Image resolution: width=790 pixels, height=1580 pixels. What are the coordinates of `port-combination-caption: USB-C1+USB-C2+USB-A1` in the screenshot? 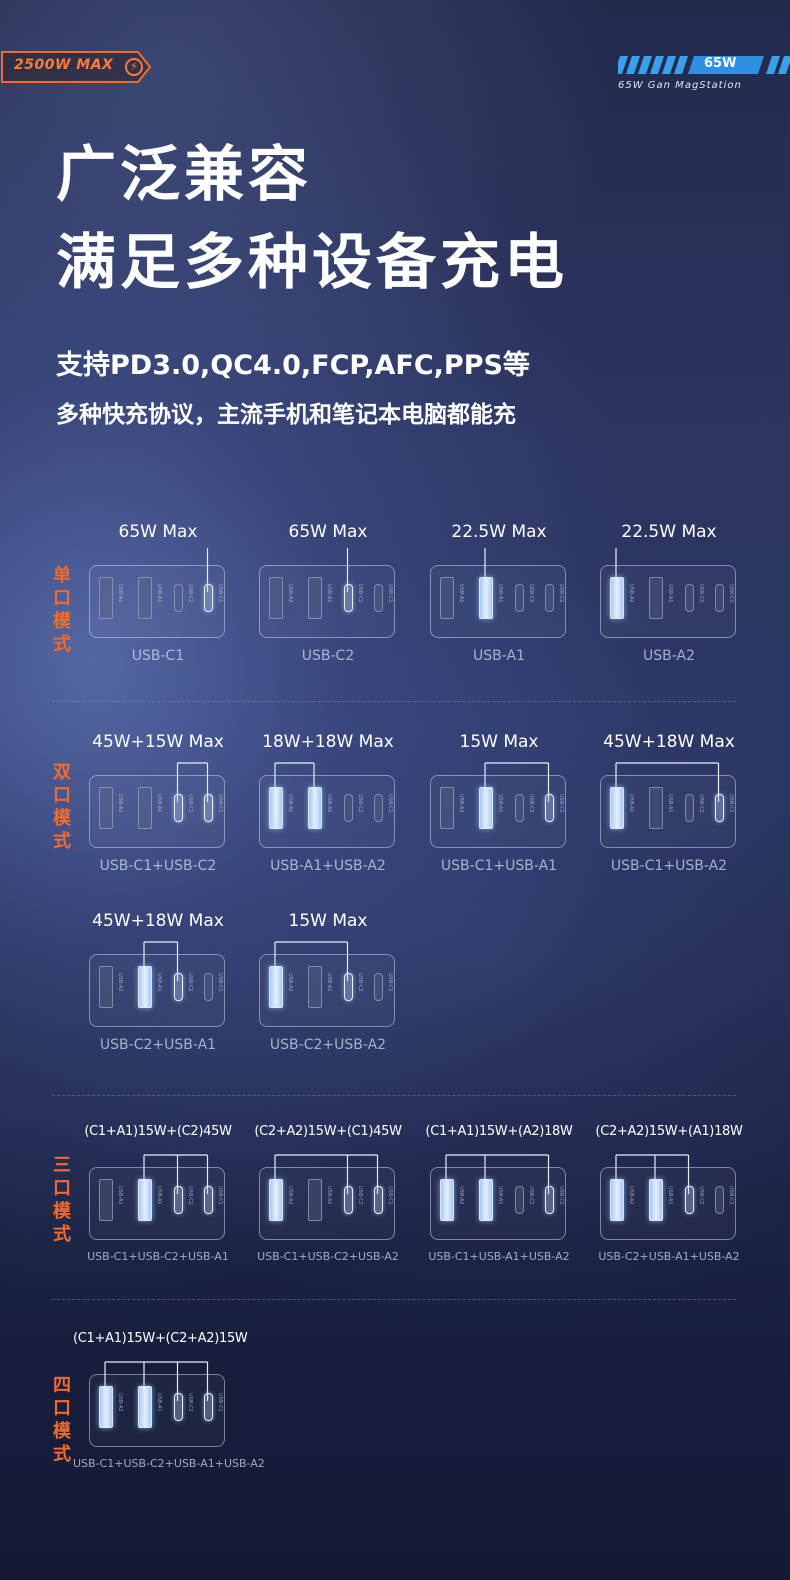 It's located at (158, 1256).